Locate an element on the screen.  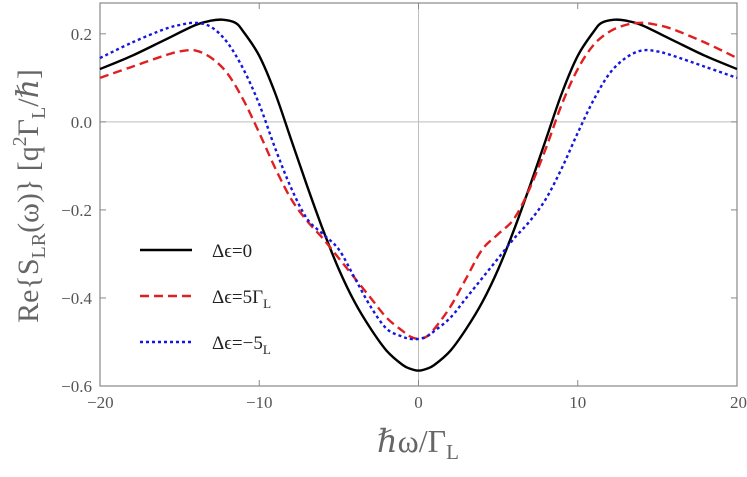
legend: Δϵ=0 Δϵ=5ΓL Δϵ=−5L is located at coordinates (205, 299).